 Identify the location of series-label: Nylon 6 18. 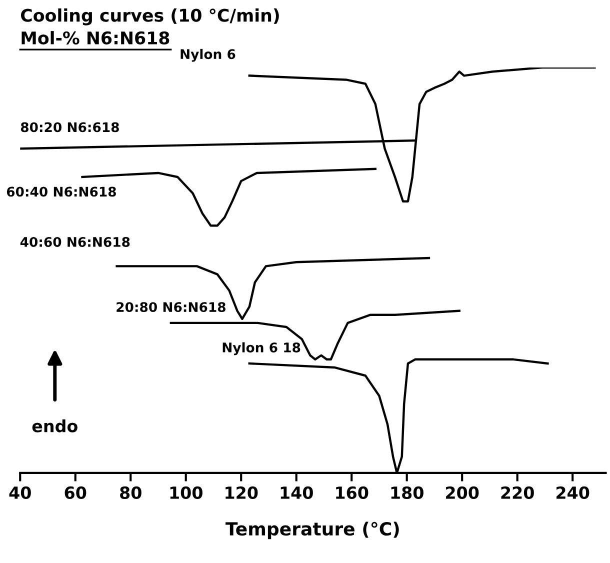
(261, 349).